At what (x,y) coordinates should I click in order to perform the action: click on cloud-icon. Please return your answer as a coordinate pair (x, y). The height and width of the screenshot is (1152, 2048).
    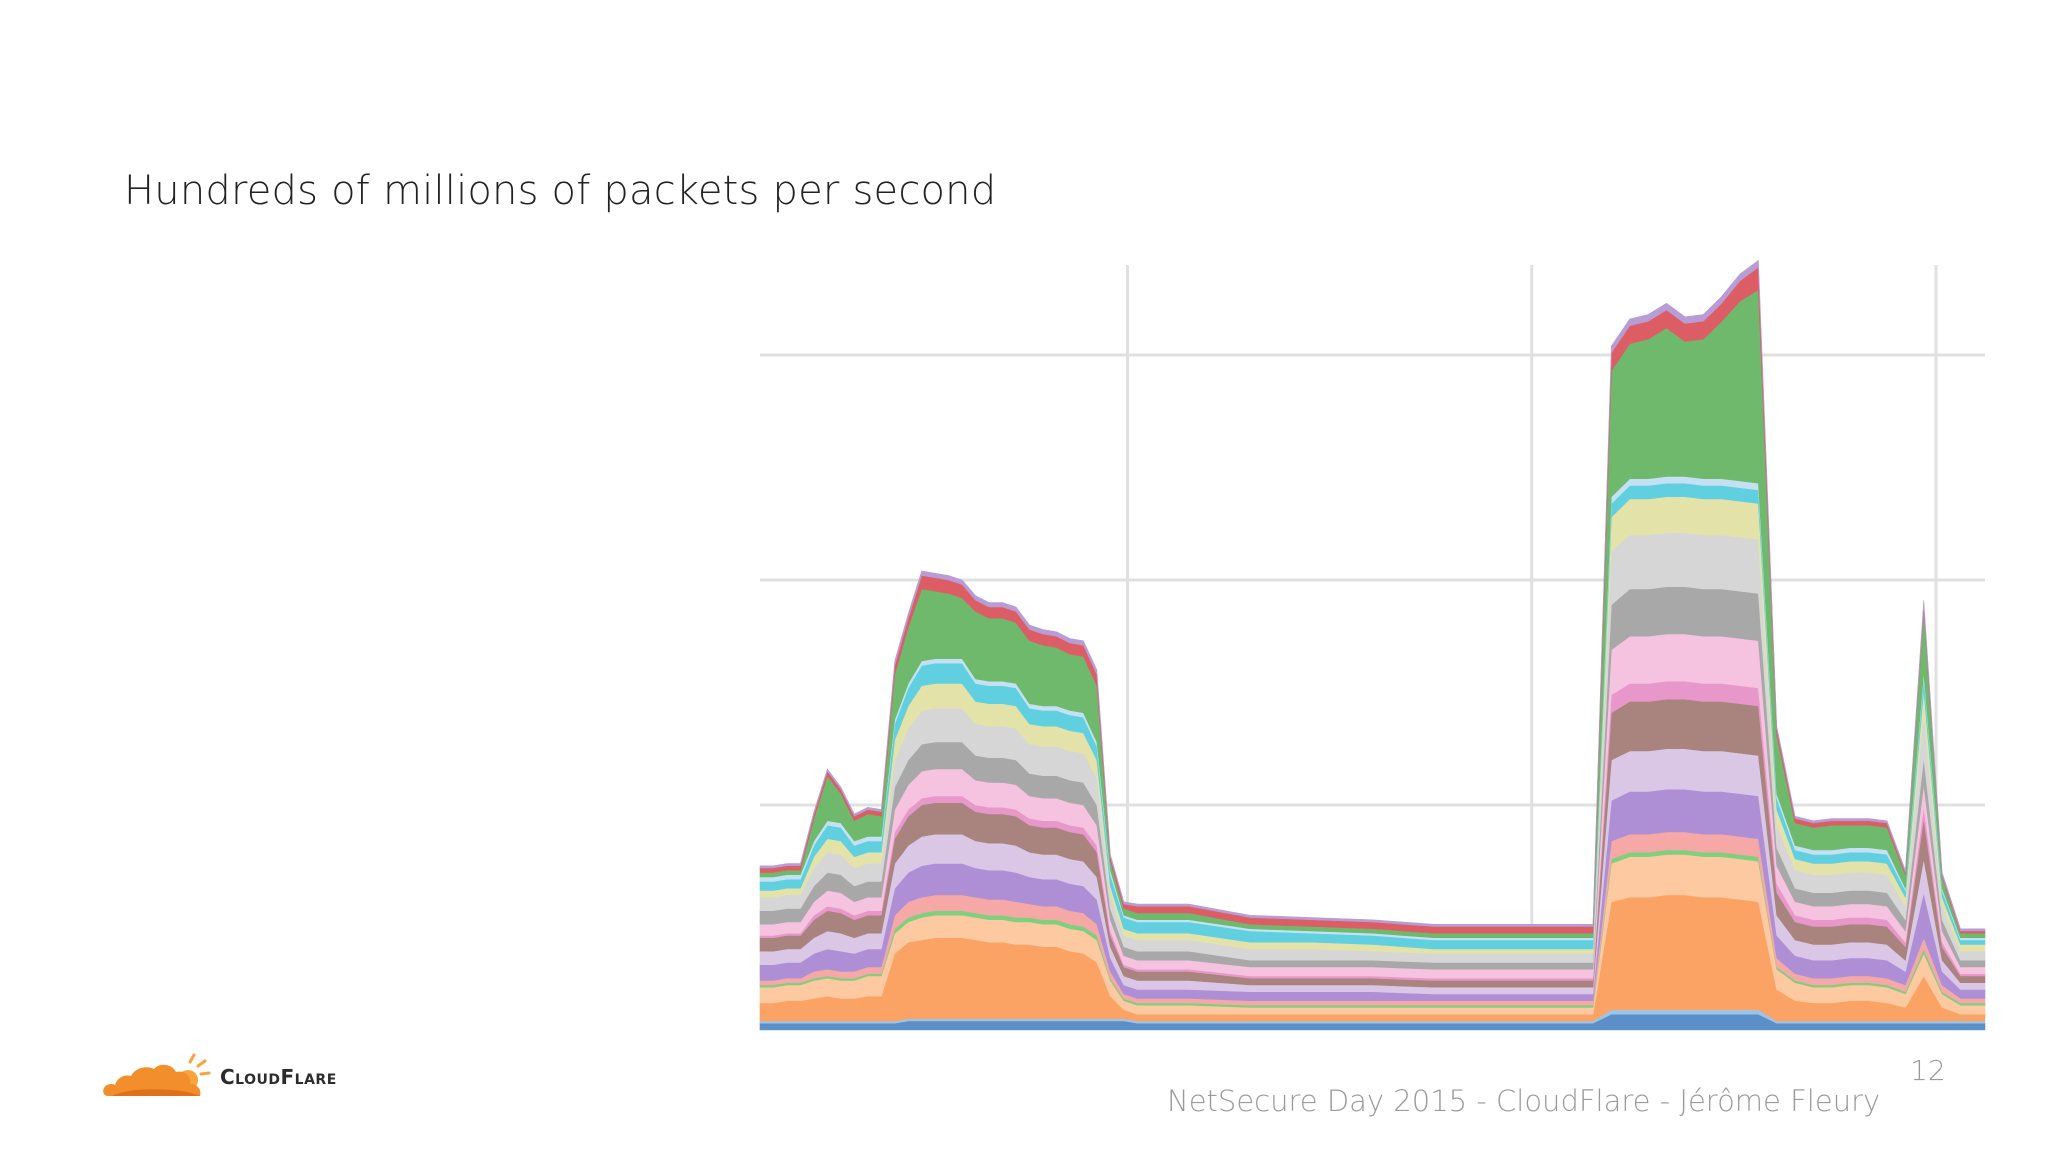
    Looking at the image, I should click on (157, 1074).